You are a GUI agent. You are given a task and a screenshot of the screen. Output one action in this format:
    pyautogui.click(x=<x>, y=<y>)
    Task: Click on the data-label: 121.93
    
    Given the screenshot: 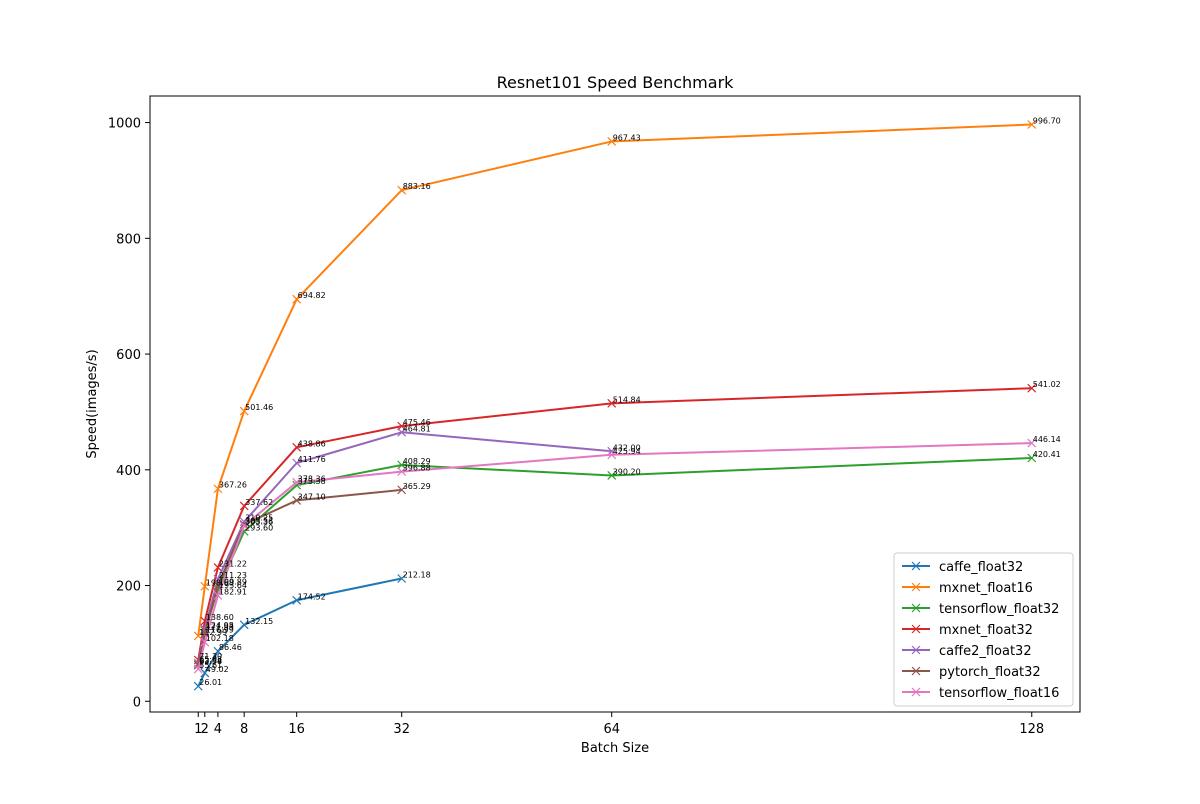 What is the action you would take?
    pyautogui.click(x=220, y=627)
    